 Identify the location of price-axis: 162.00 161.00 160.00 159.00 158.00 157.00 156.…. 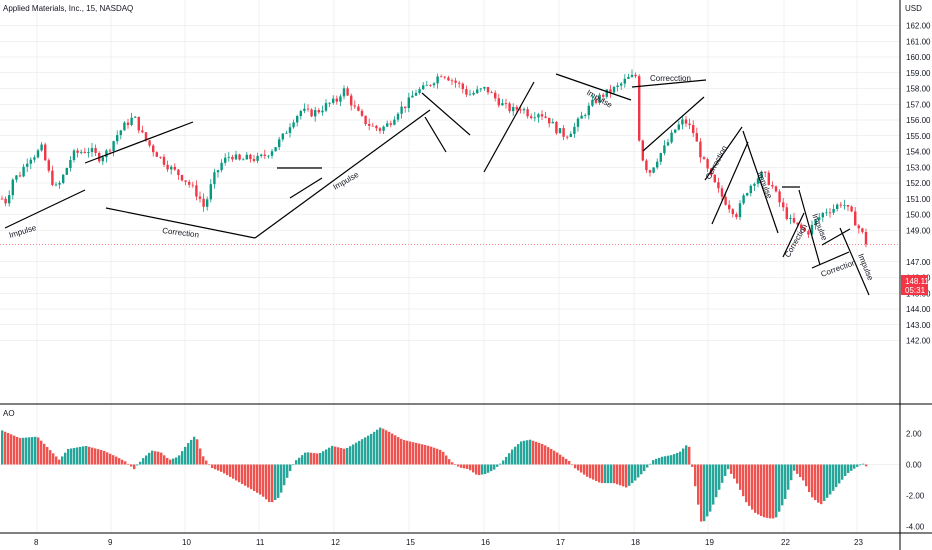
(918, 184).